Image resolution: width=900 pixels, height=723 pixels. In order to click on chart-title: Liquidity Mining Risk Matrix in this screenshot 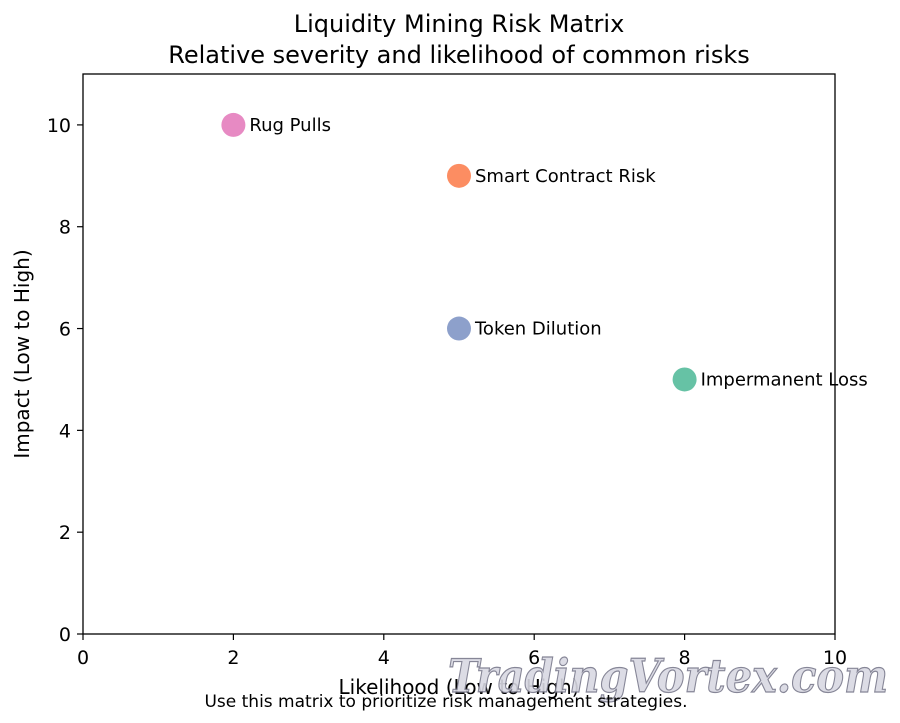, I will do `click(459, 24)`.